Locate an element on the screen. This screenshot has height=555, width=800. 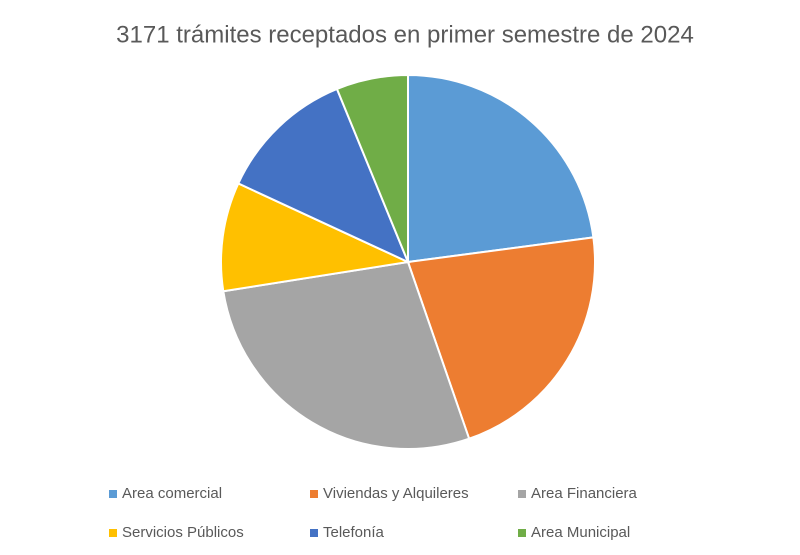
legend-label: Telefonía is located at coordinates (354, 532).